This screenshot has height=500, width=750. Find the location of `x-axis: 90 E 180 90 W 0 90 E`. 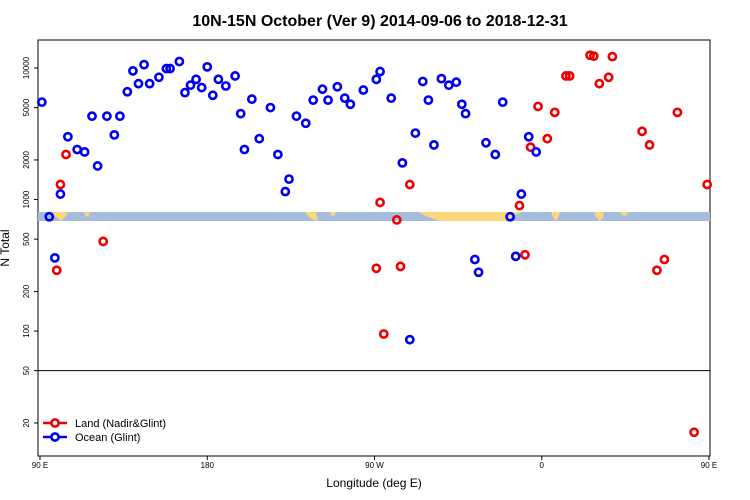

x-axis: 90 E 180 90 W 0 90 E is located at coordinates (374, 463).